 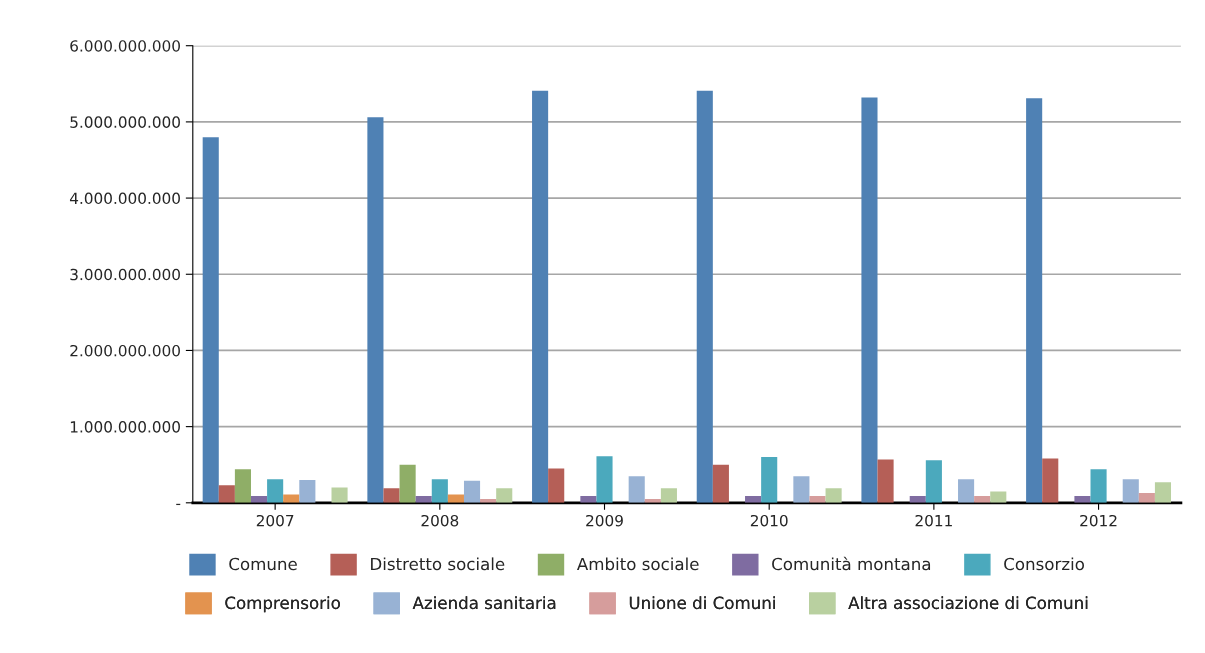 What do you see at coordinates (1098, 520) in the screenshot?
I see `x-tick-label: 2012` at bounding box center [1098, 520].